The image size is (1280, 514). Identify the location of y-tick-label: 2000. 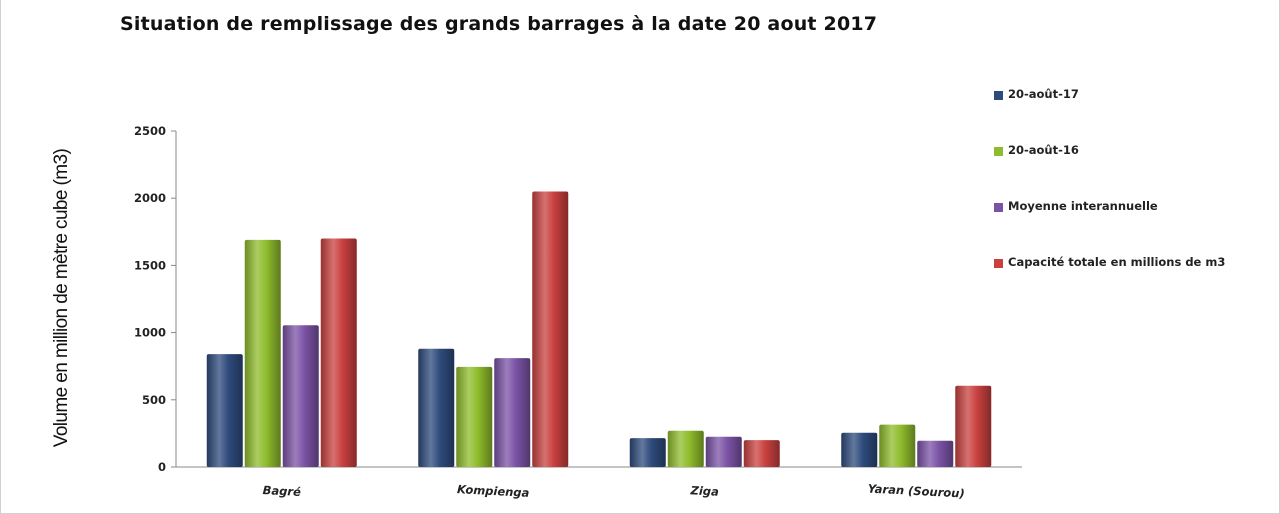
(150, 198).